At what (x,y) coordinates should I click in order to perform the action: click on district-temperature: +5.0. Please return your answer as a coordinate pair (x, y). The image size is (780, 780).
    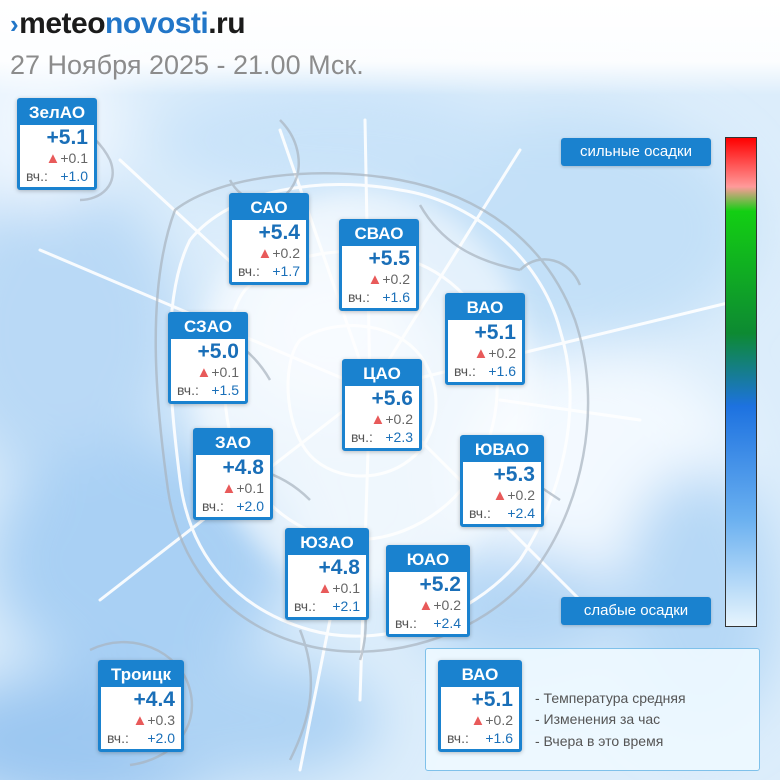
    Looking at the image, I should click on (218, 351).